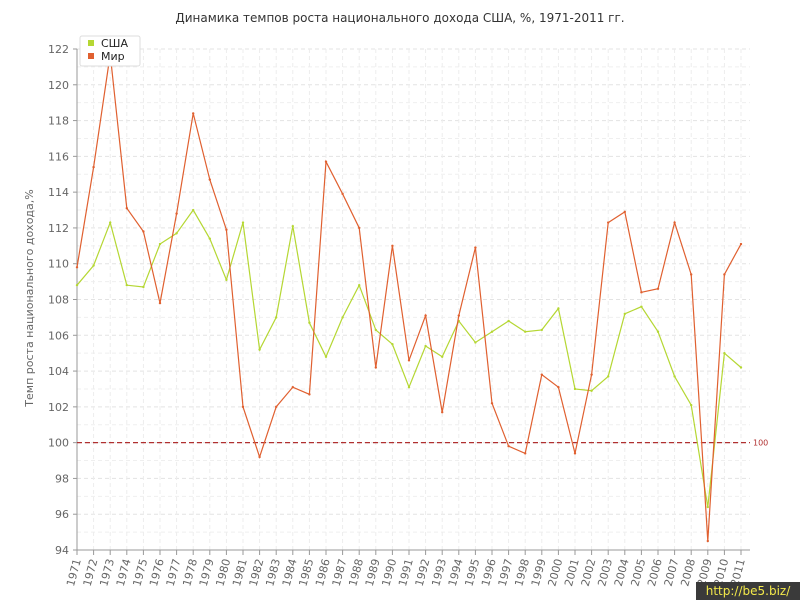 The width and height of the screenshot is (800, 600). I want to click on watermark-link: http://be5.biz/, so click(748, 591).